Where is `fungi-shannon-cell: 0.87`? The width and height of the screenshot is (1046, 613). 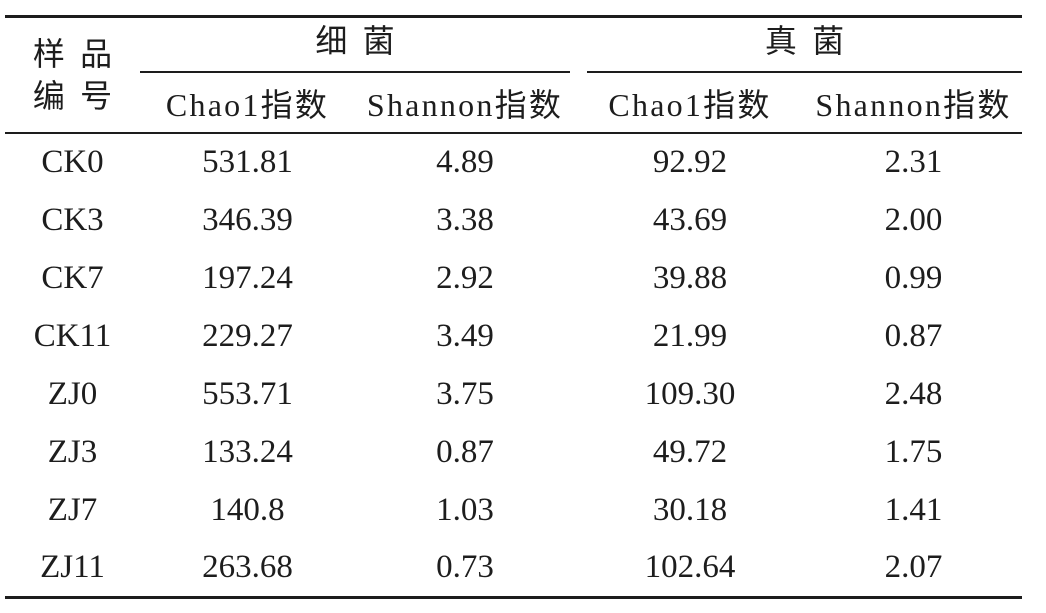
fungi-shannon-cell: 0.87 is located at coordinates (913, 335).